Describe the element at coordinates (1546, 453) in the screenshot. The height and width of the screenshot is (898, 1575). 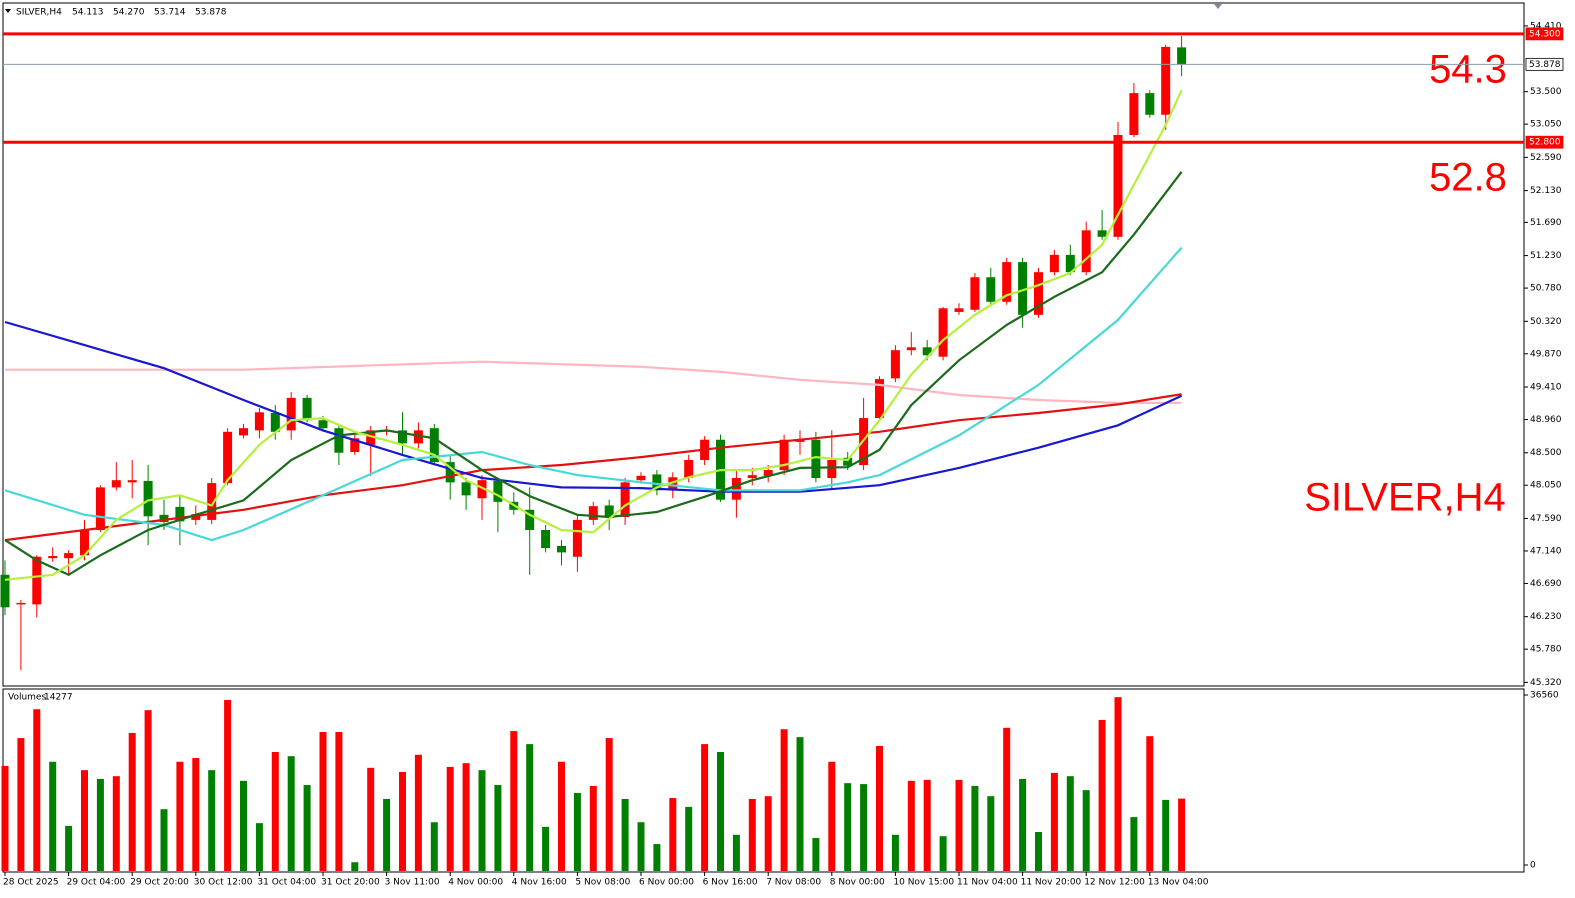
I see `y-tick-label: 48.500` at that location.